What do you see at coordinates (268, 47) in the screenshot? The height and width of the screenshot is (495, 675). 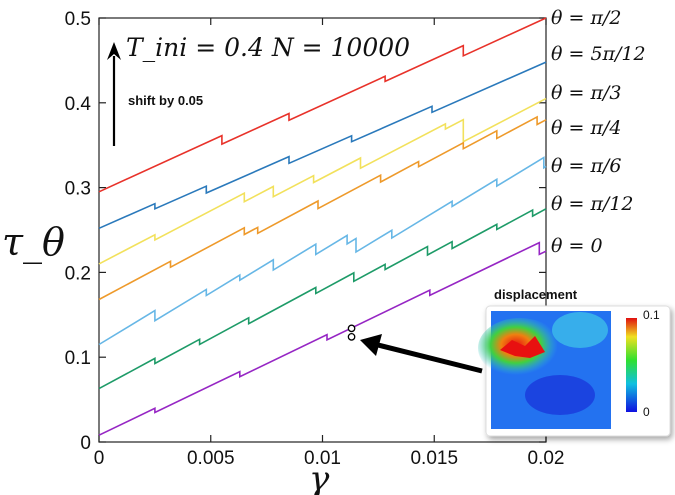 I see `annotation-title: T_ini = 0.4 N = 10000` at bounding box center [268, 47].